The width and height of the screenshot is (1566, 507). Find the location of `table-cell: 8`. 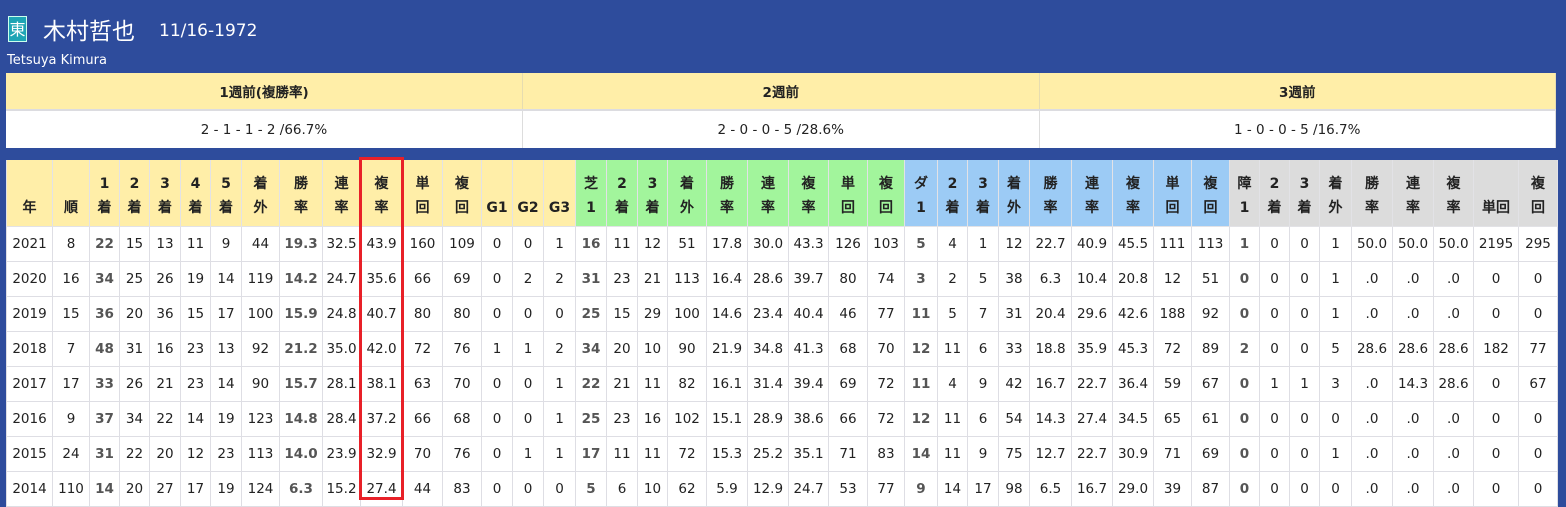

table-cell: 8 is located at coordinates (71, 244).